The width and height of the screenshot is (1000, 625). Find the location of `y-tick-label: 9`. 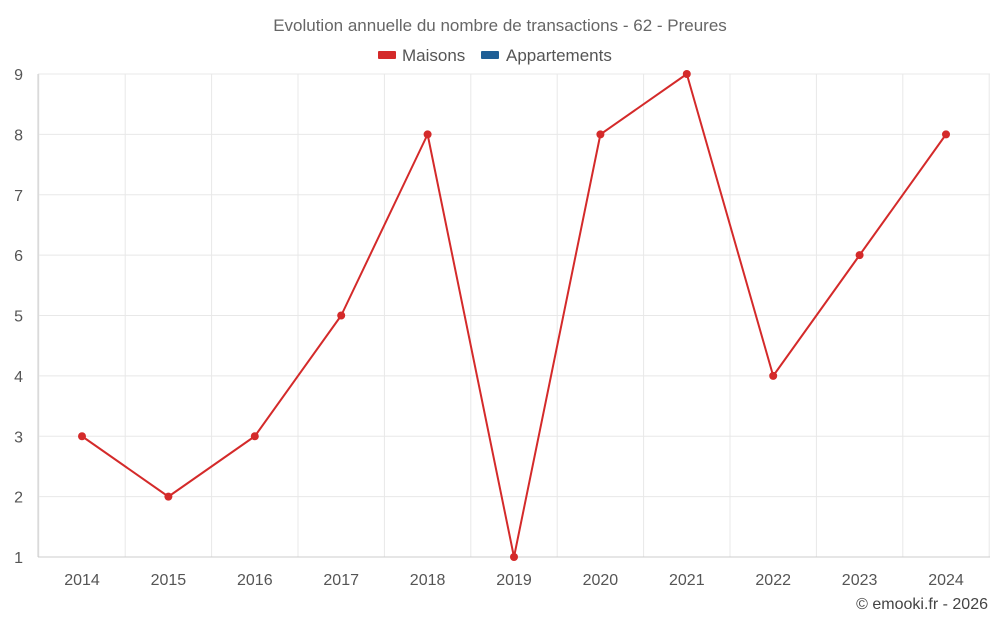

y-tick-label: 9 is located at coordinates (18, 75).